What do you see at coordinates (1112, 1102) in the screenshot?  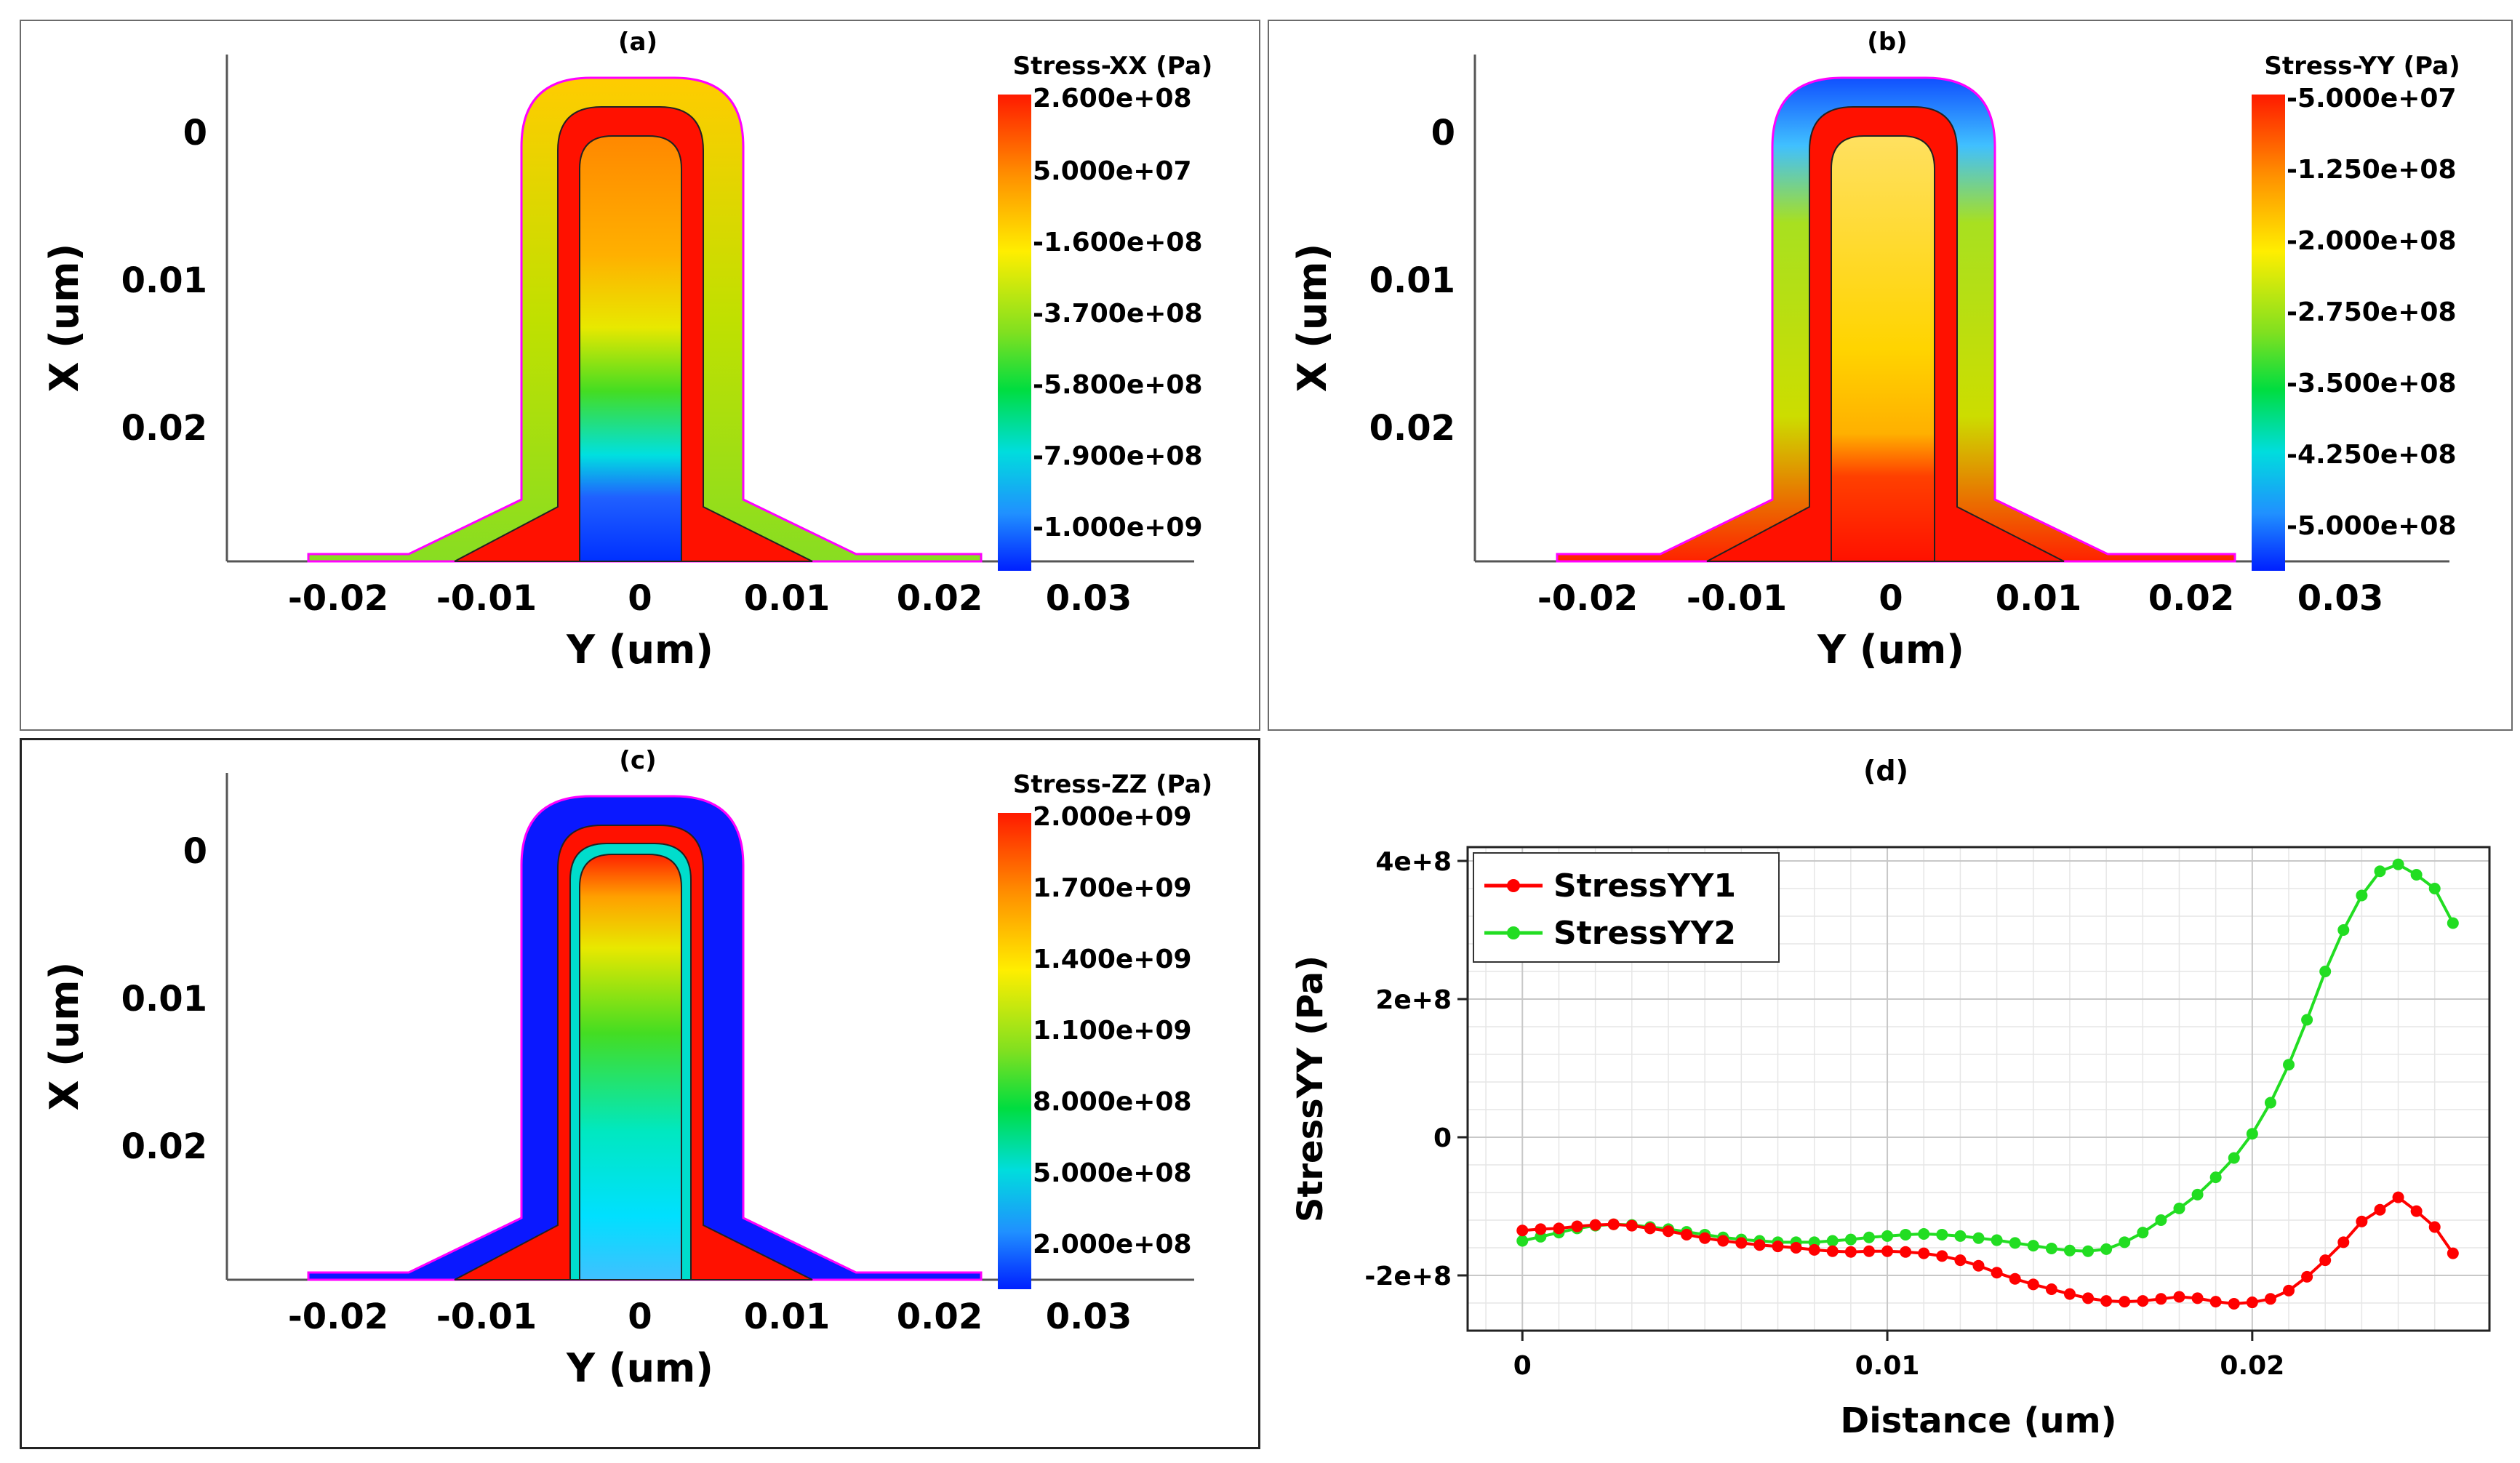 I see `colorbar-label: 8.000e+08` at bounding box center [1112, 1102].